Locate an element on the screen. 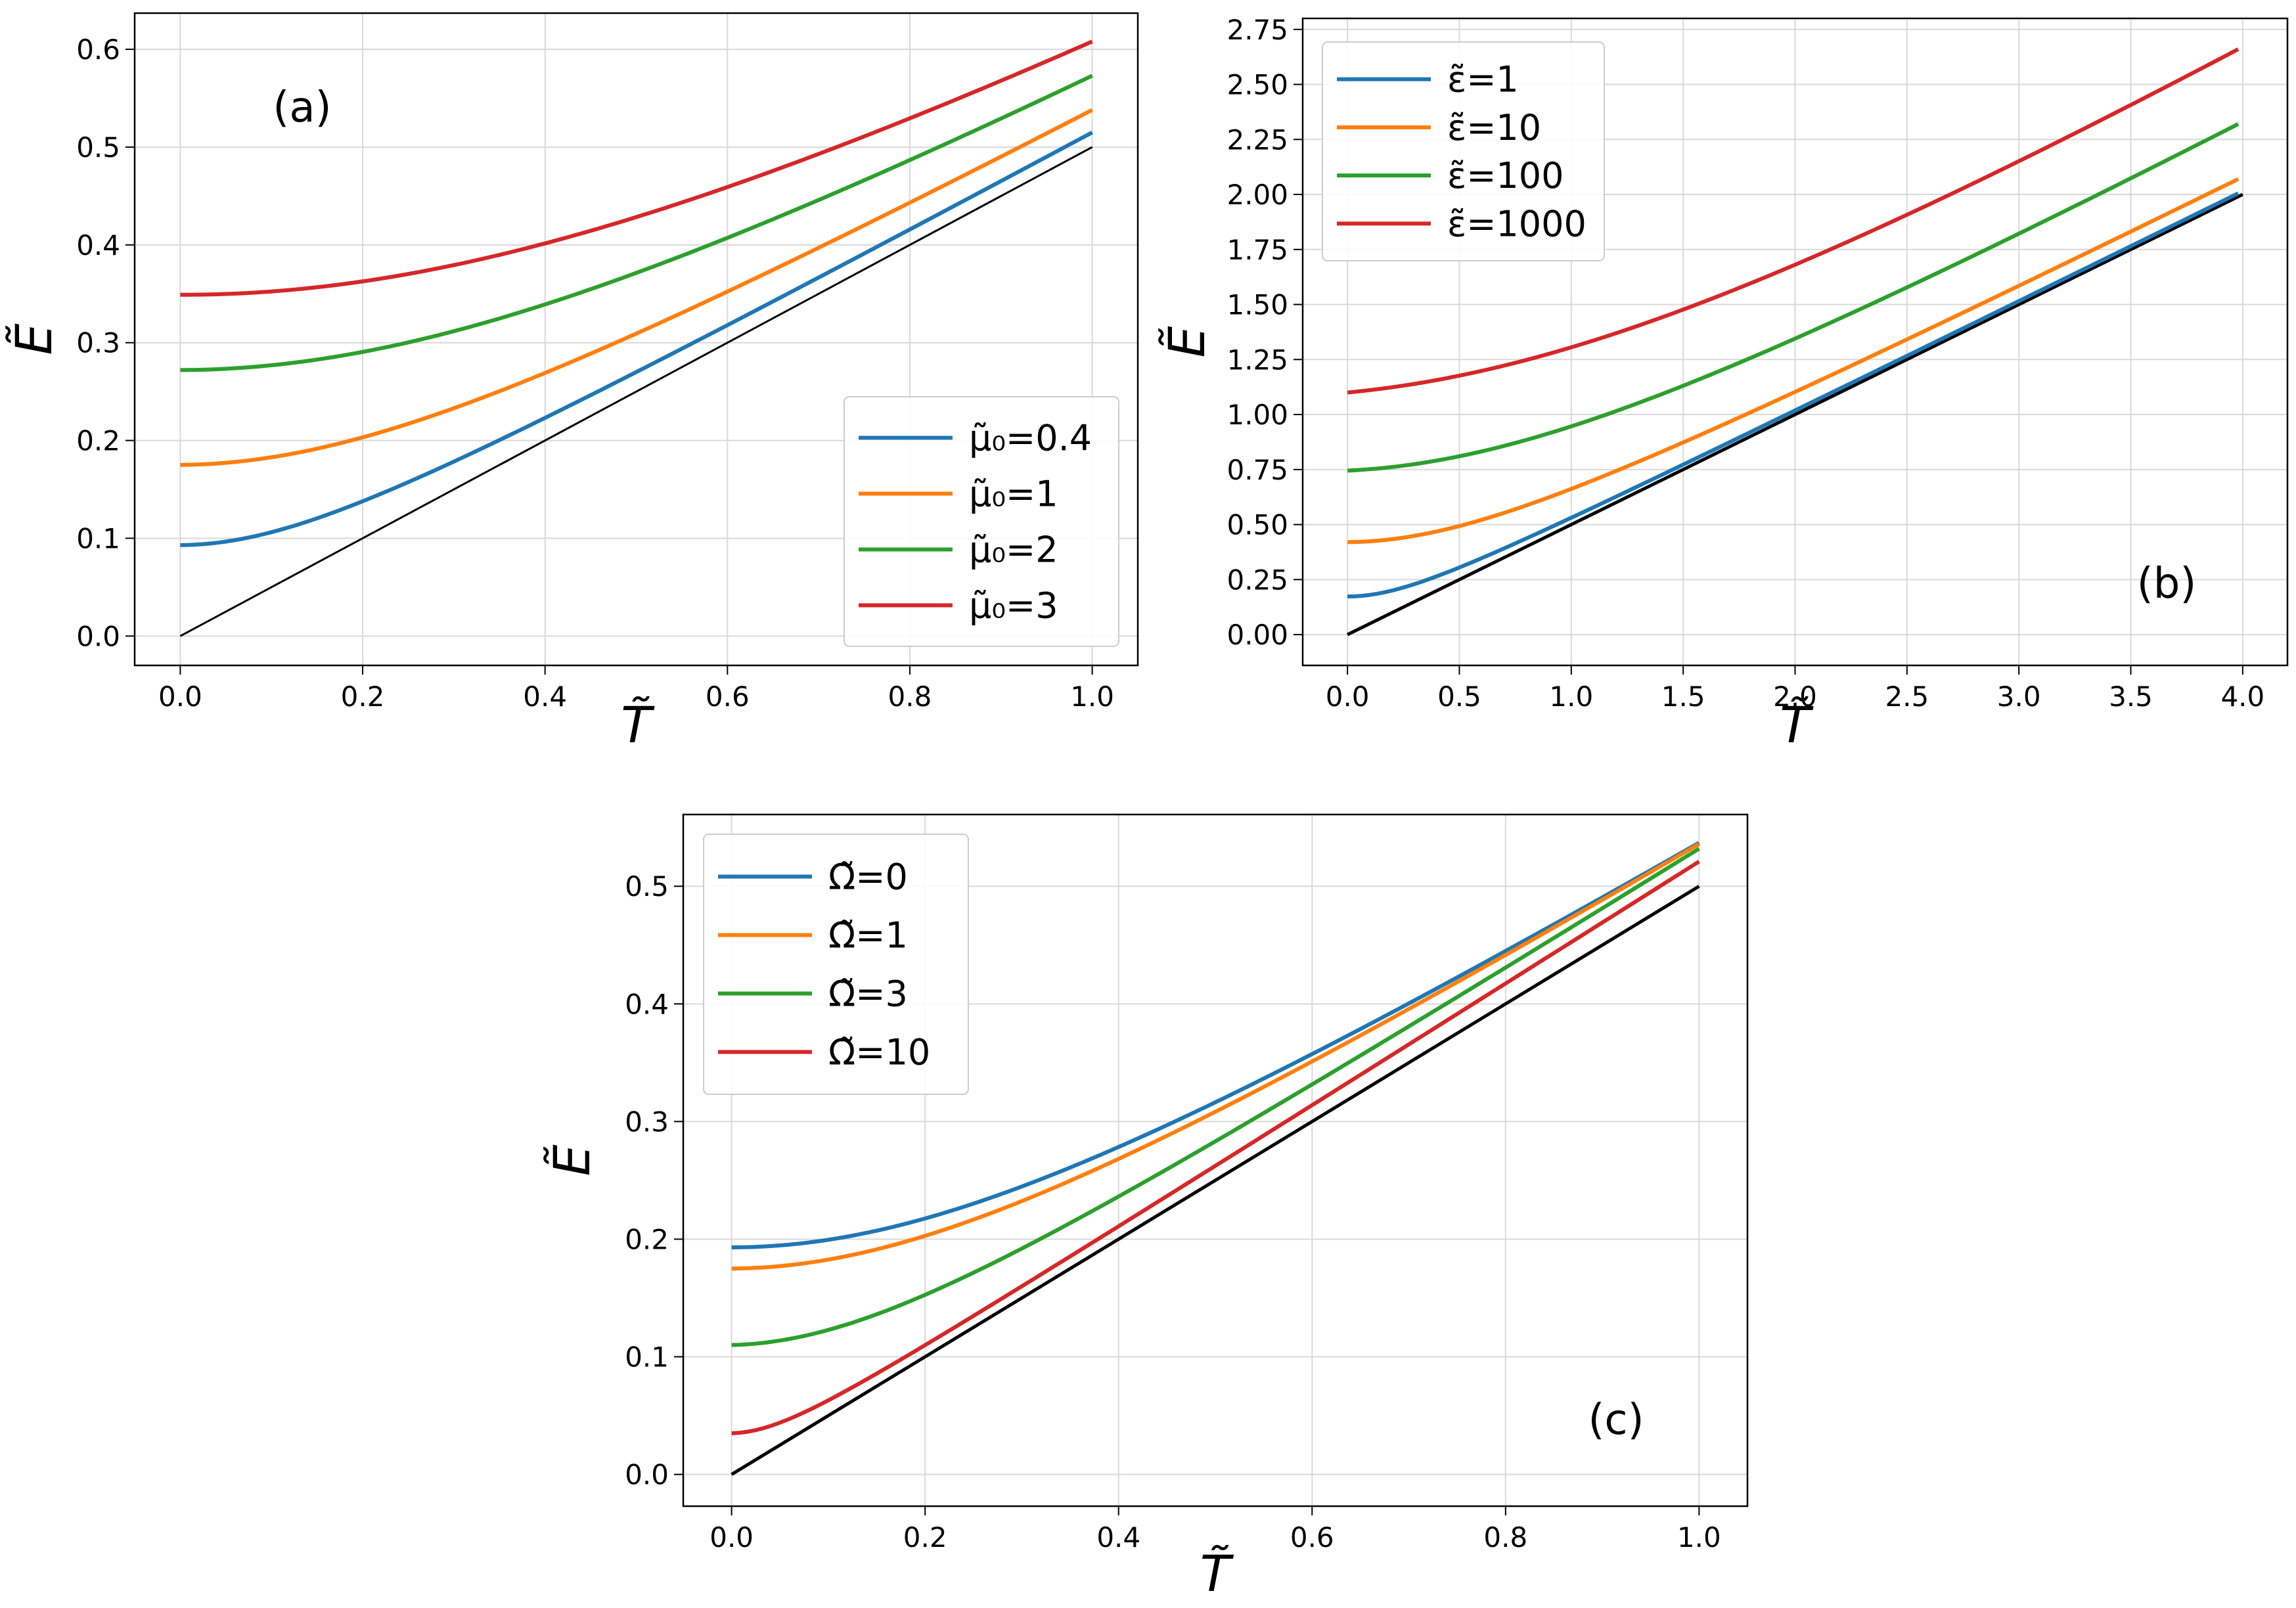  panel-label: (b) is located at coordinates (2167, 584).